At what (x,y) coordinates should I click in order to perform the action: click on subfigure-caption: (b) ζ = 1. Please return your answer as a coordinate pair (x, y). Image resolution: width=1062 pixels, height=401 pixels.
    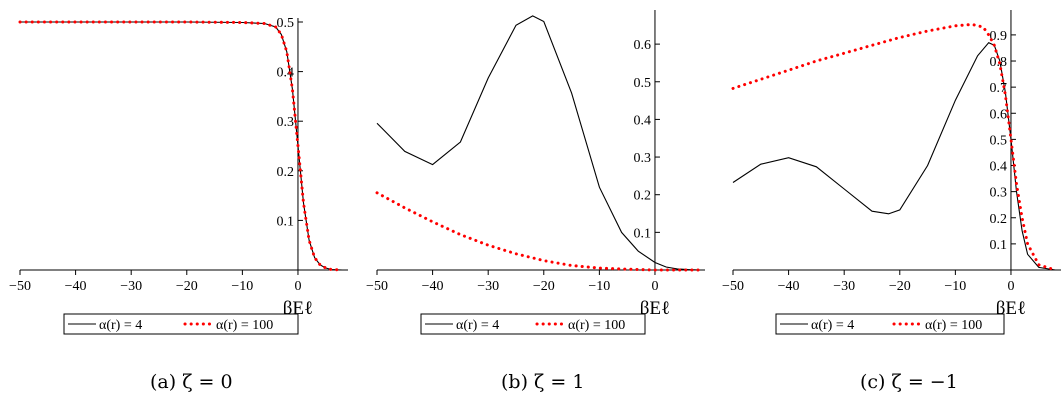
    Looking at the image, I should click on (542, 382).